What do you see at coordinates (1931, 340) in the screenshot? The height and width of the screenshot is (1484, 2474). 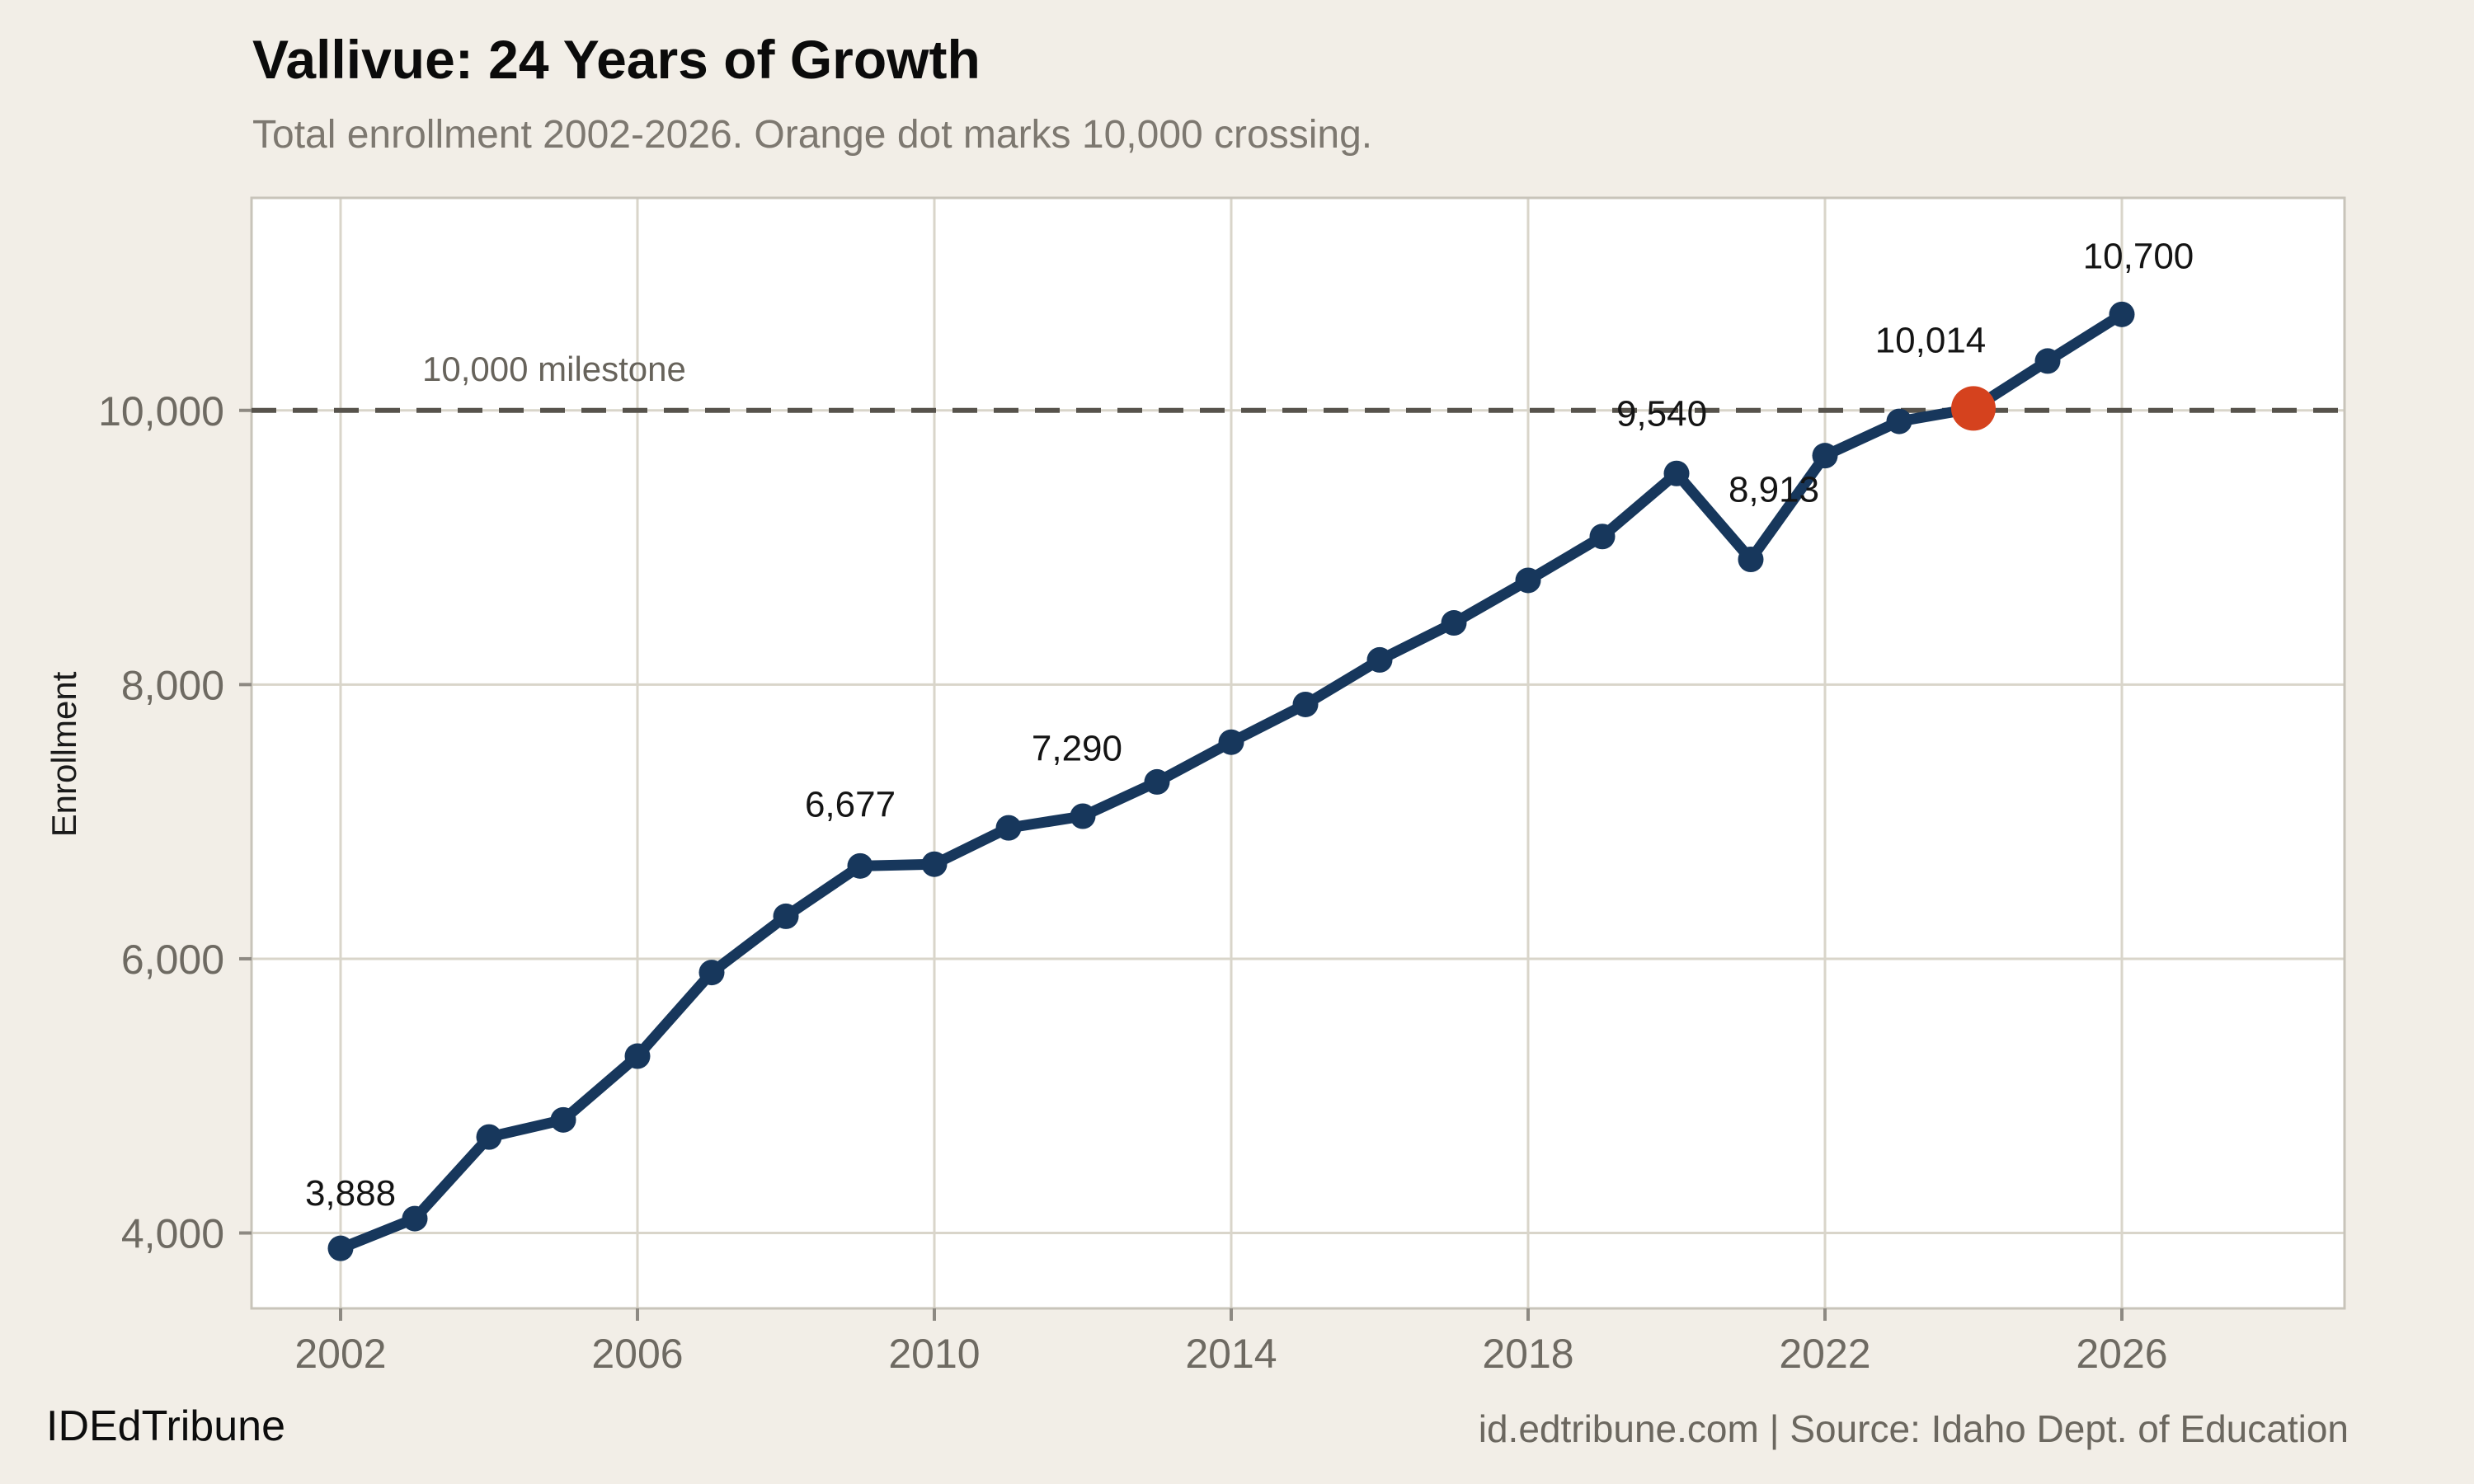 I see `point-label: 10,014` at bounding box center [1931, 340].